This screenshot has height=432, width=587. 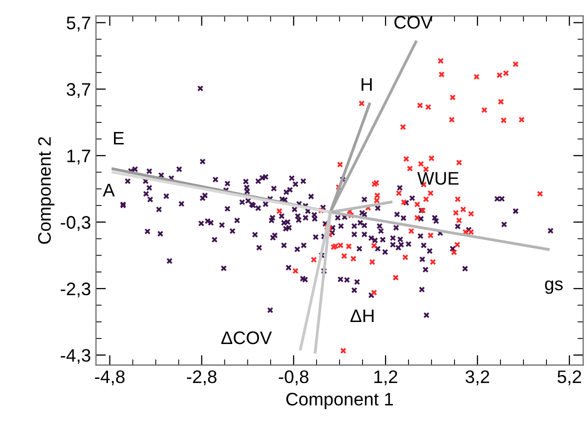 What do you see at coordinates (570, 378) in the screenshot?
I see `x-tick-label: 5,2` at bounding box center [570, 378].